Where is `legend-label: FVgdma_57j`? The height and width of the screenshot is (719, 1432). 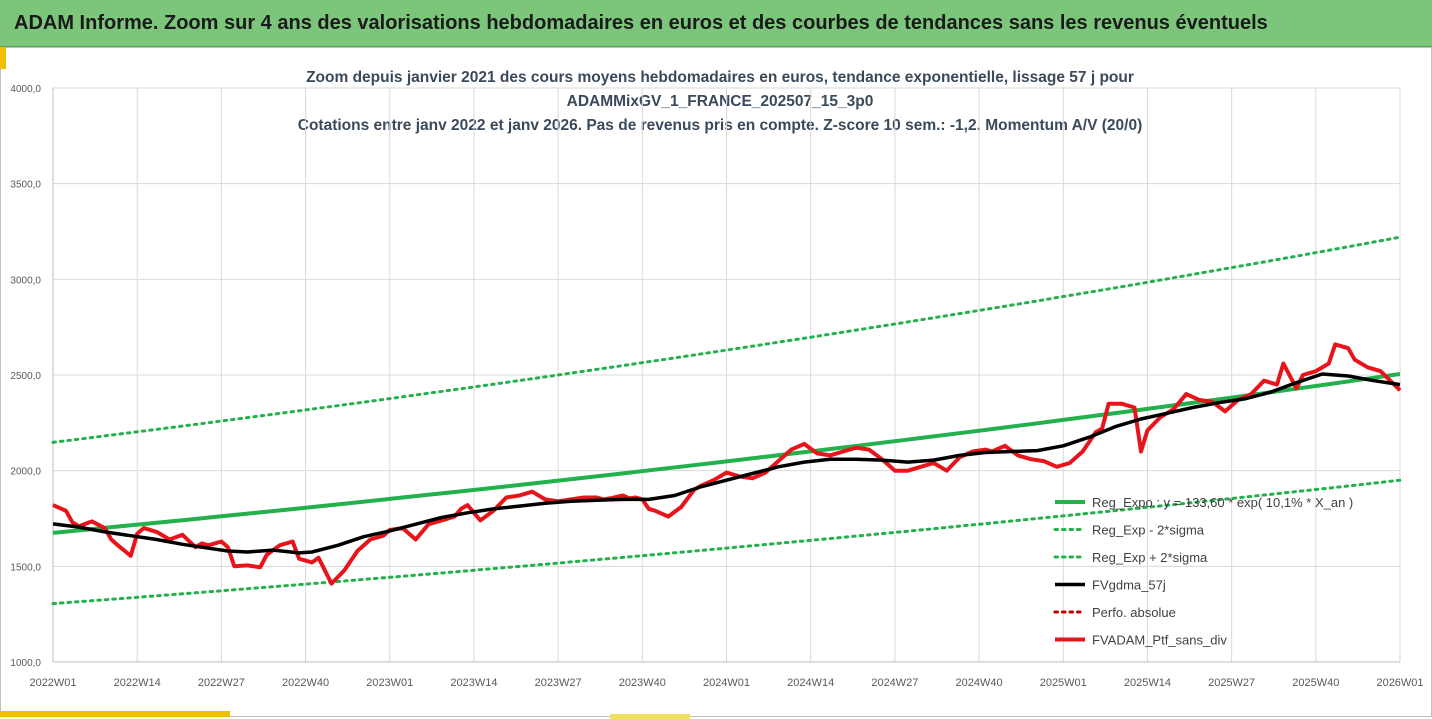 legend-label: FVgdma_57j is located at coordinates (1129, 585).